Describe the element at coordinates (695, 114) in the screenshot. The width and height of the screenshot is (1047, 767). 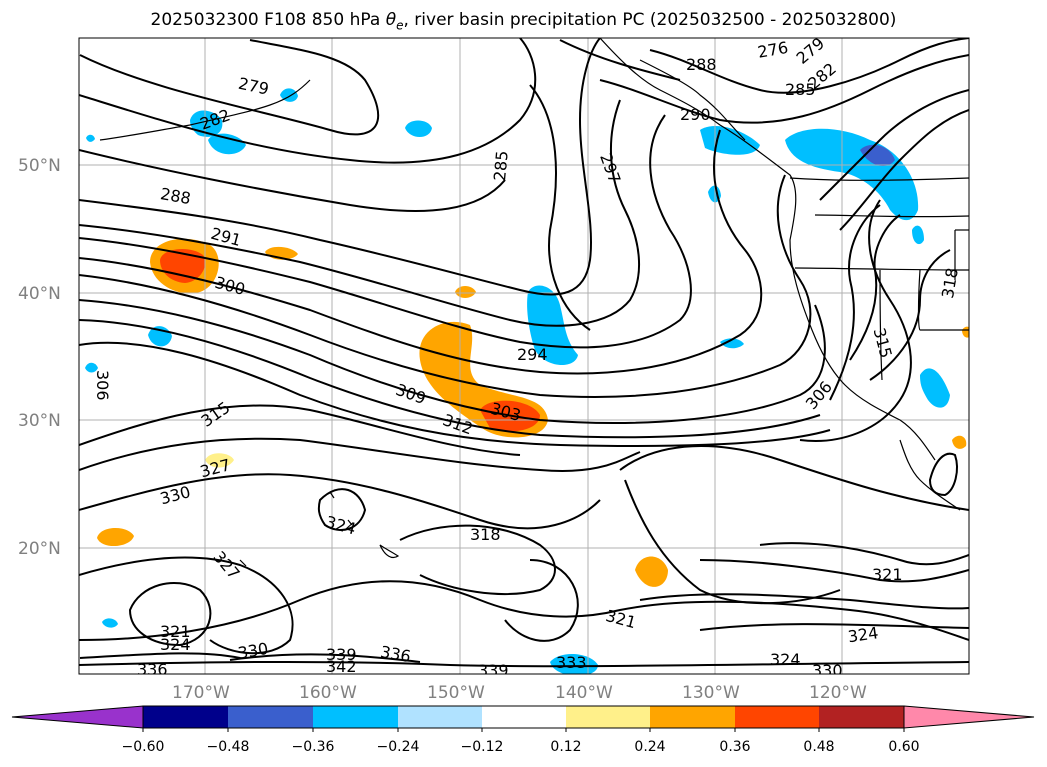
I see `contour-label: 290` at that location.